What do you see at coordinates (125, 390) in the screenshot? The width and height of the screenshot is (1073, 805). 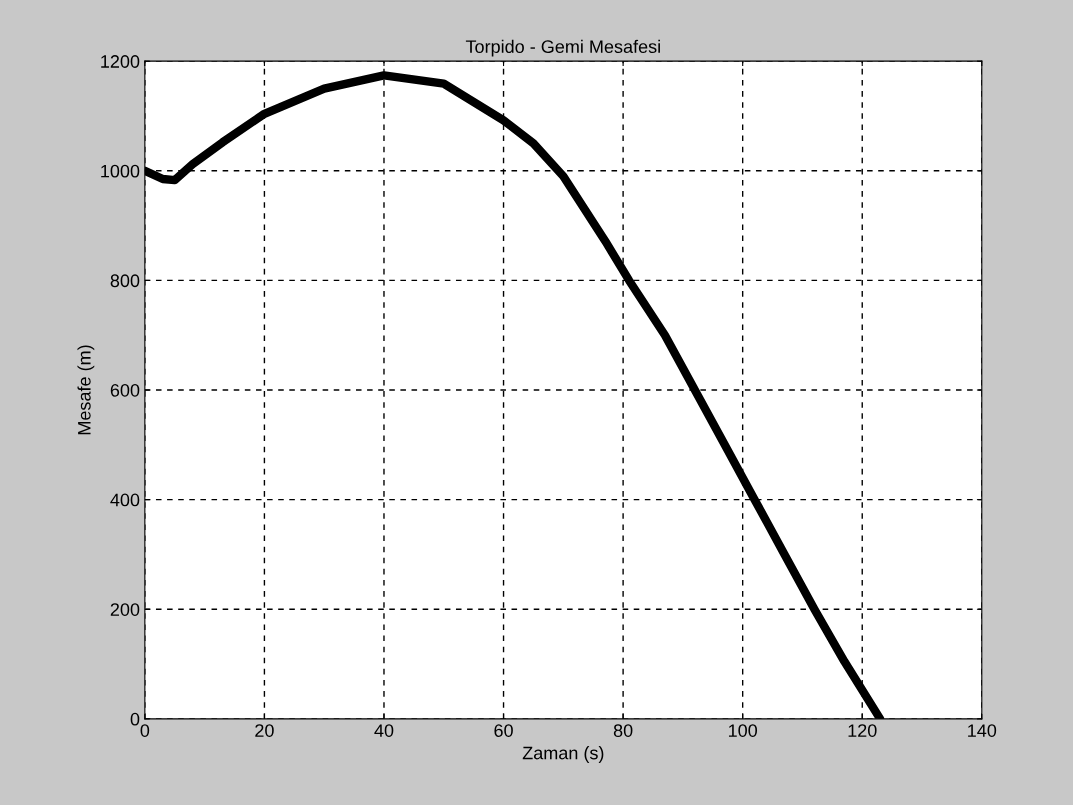 I see `y-tick-label: 600` at bounding box center [125, 390].